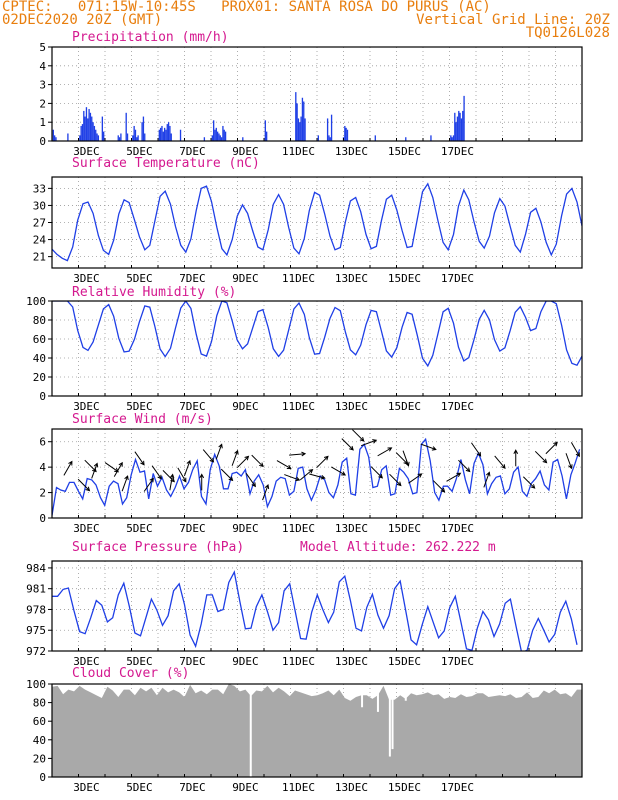 This screenshot has width=618, height=800. What do you see at coordinates (86, 406) in the screenshot?
I see `x-tick-label: 3DEC` at bounding box center [86, 406].